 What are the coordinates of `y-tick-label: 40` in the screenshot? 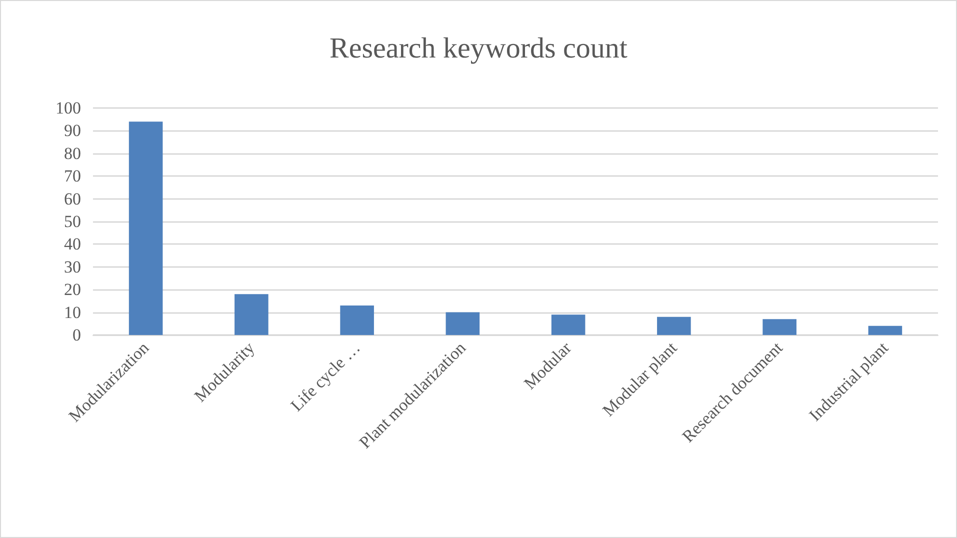 It's located at (72, 244).